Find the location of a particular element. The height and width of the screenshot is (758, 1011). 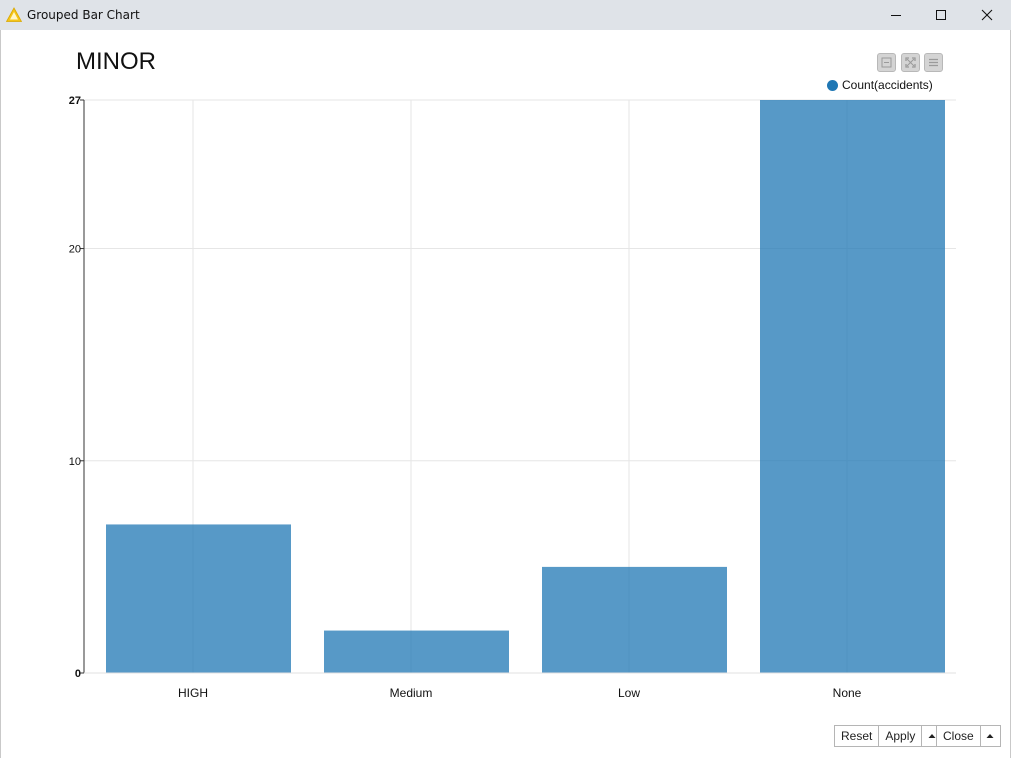

selection-toggle-button is located at coordinates (886, 62).